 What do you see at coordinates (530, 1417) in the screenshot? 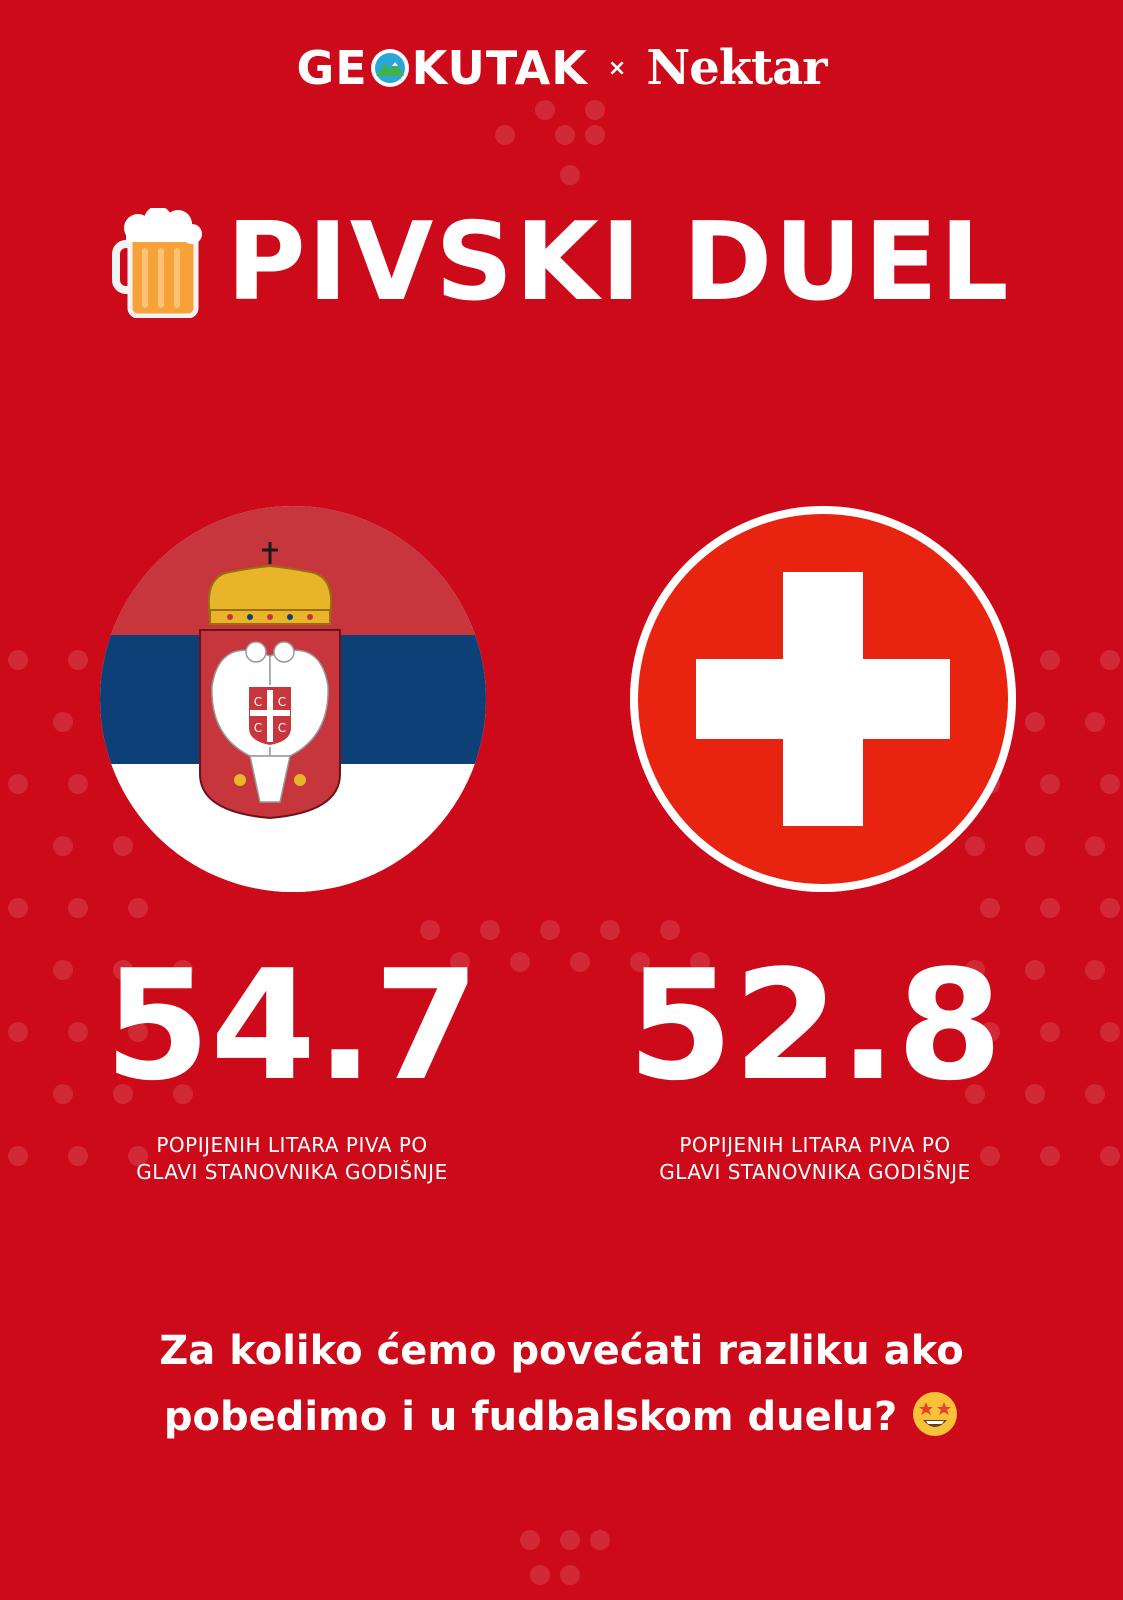
I see `question-line-2: pobedimo i u fudbalskom duelu?` at bounding box center [530, 1417].